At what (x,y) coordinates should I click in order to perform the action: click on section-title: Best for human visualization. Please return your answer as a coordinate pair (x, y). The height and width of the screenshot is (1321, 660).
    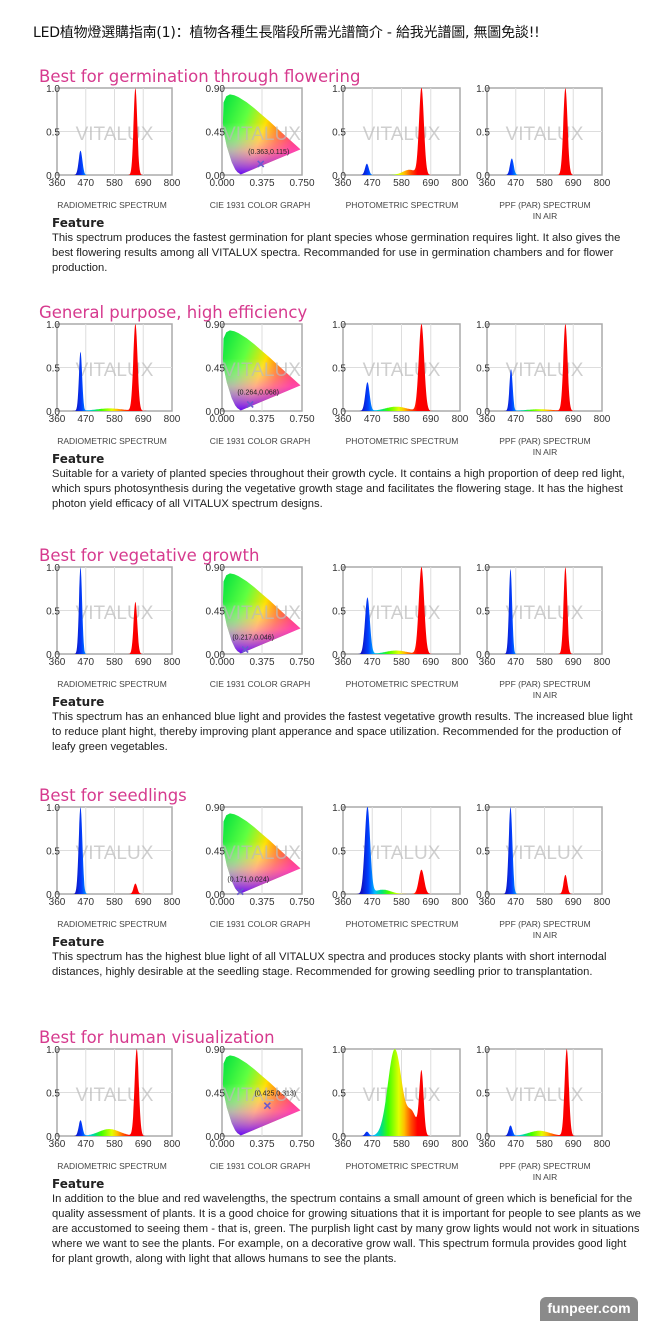
    Looking at the image, I should click on (157, 1037).